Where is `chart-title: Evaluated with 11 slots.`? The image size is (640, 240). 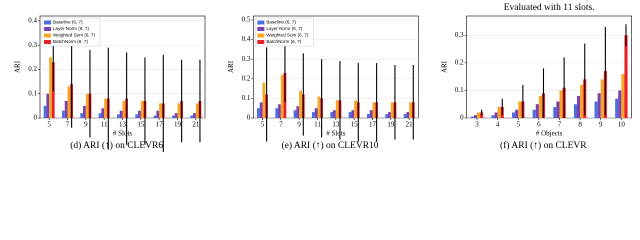 chart-title: Evaluated with 11 slots. is located at coordinates (549, 8).